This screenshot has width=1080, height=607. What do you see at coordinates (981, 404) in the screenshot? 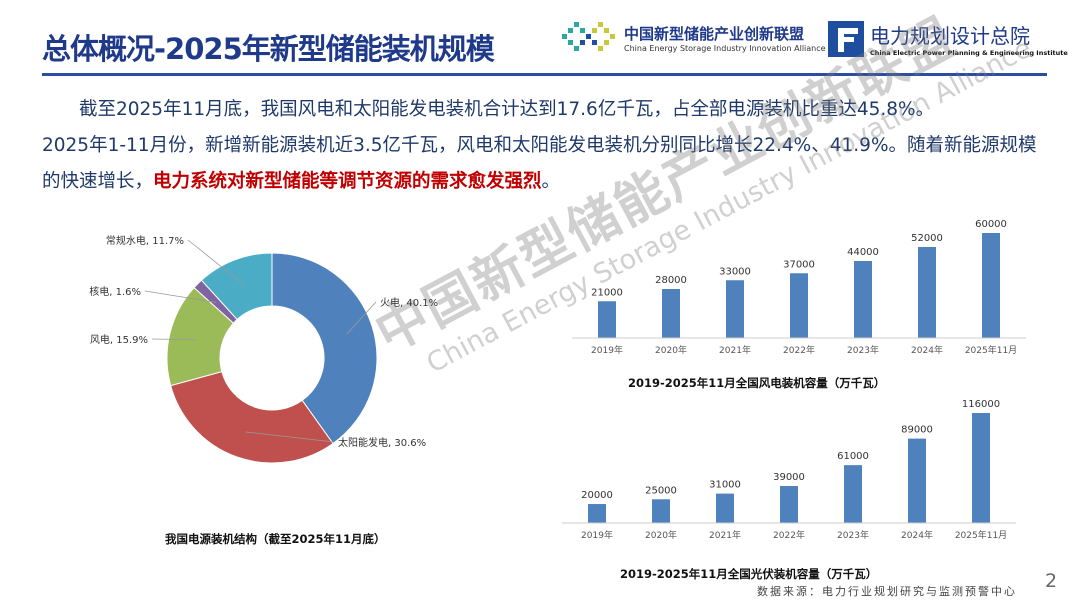
I see `bar-value-label: 116000` at bounding box center [981, 404].